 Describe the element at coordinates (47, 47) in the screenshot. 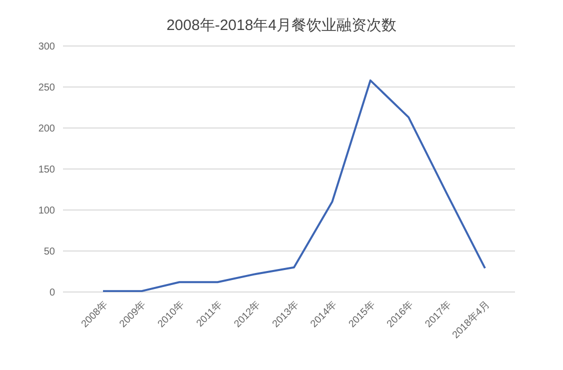

I see `y-tick-label: 300` at that location.